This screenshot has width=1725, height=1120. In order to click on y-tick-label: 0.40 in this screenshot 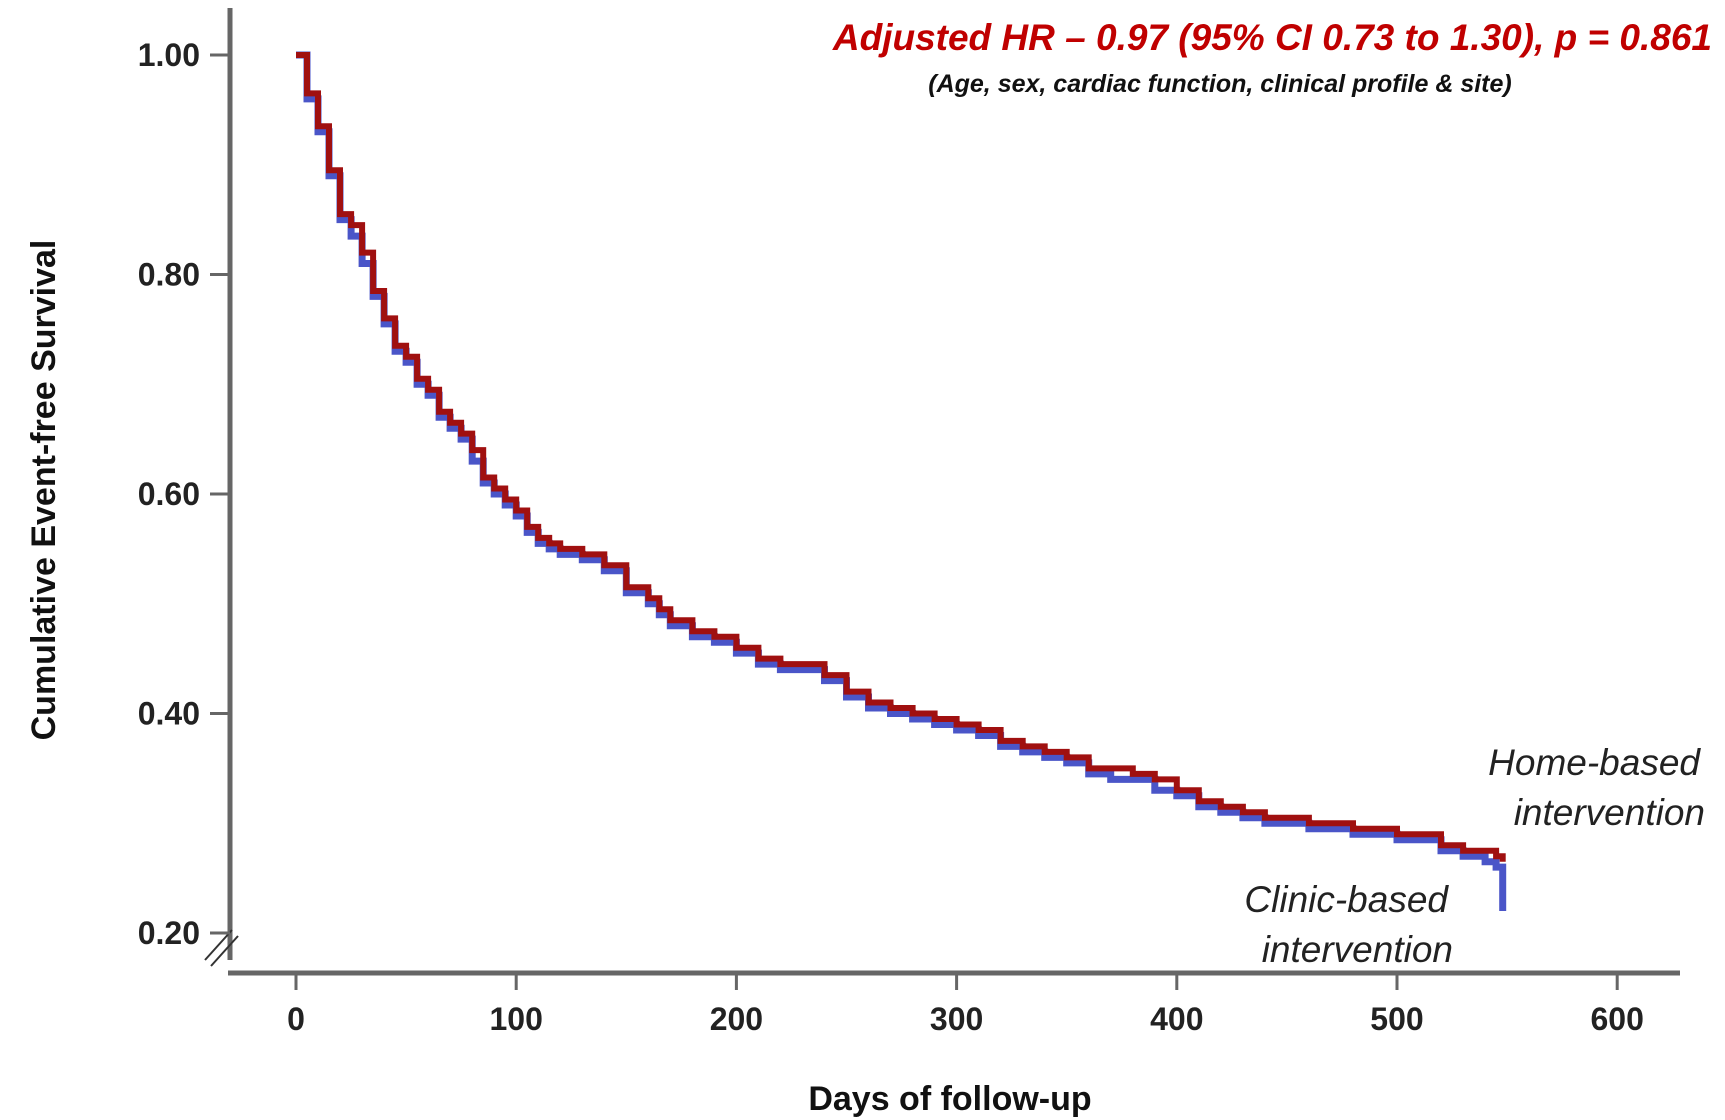, I will do `click(169, 714)`.